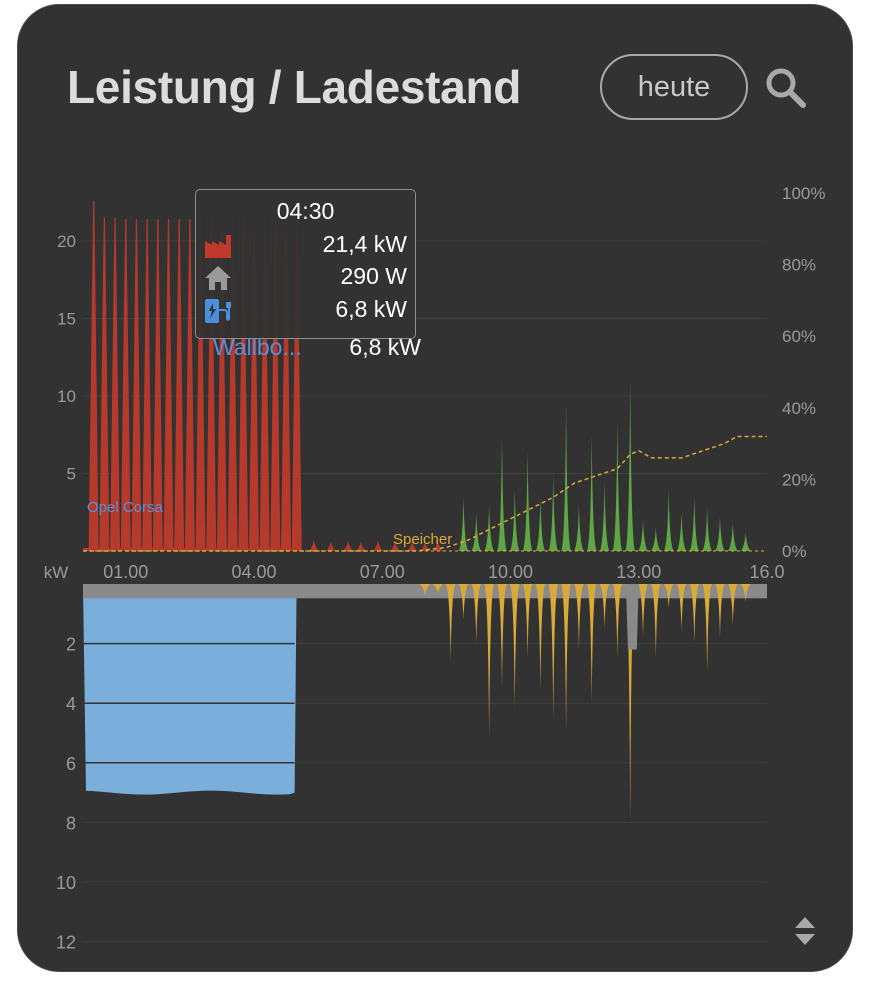 Image resolution: width=880 pixels, height=990 pixels. Describe the element at coordinates (364, 244) in the screenshot. I see `tooltip-value: 21,4 kW` at that location.